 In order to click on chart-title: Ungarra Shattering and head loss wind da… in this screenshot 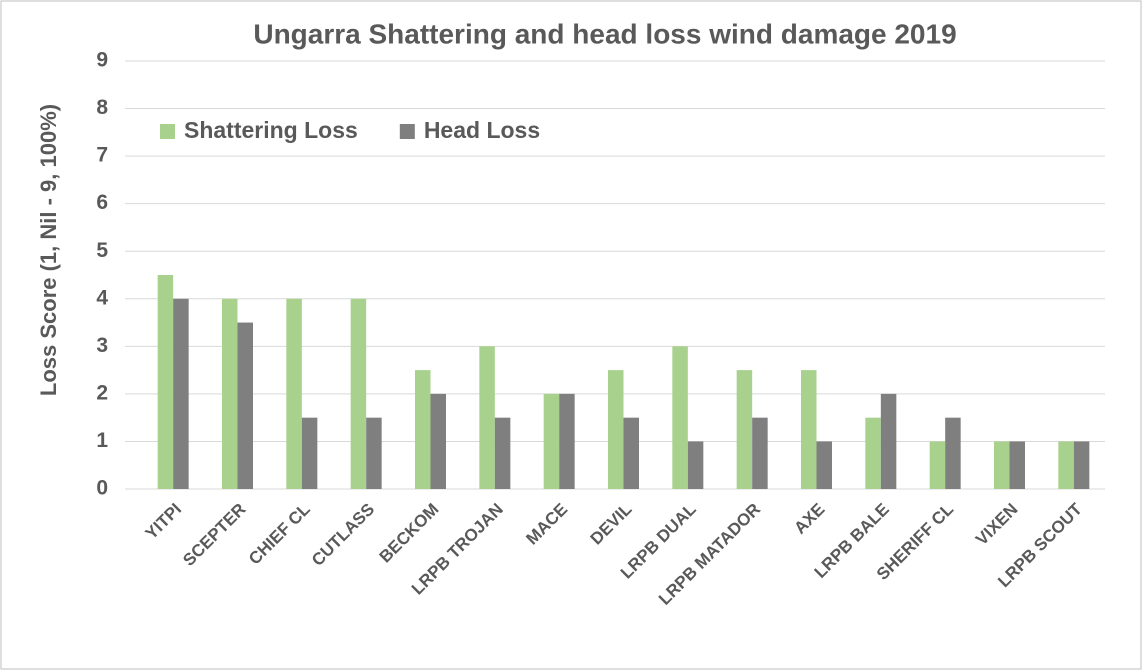, I will do `click(604, 33)`.